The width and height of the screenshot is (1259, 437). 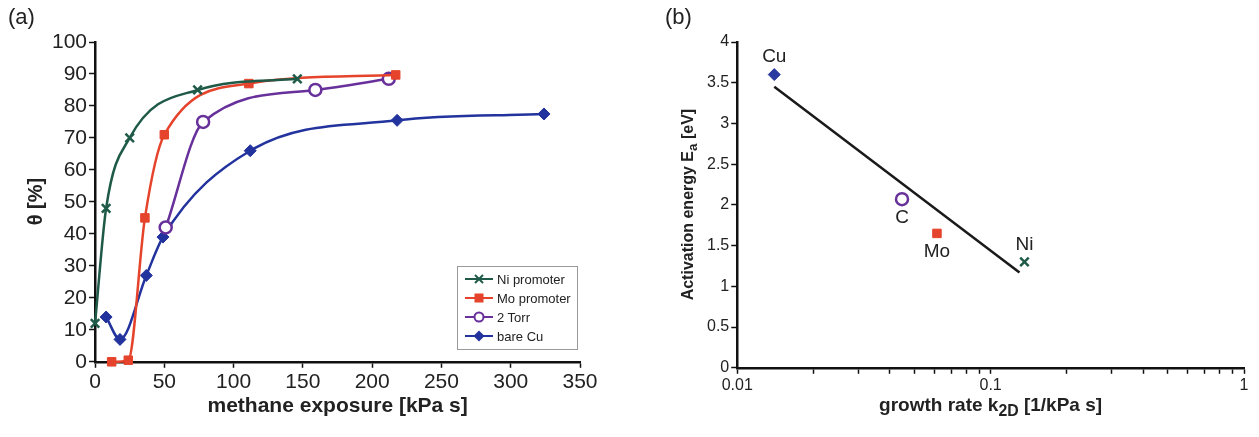 I want to click on y-tick-label: 10, so click(x=75, y=328).